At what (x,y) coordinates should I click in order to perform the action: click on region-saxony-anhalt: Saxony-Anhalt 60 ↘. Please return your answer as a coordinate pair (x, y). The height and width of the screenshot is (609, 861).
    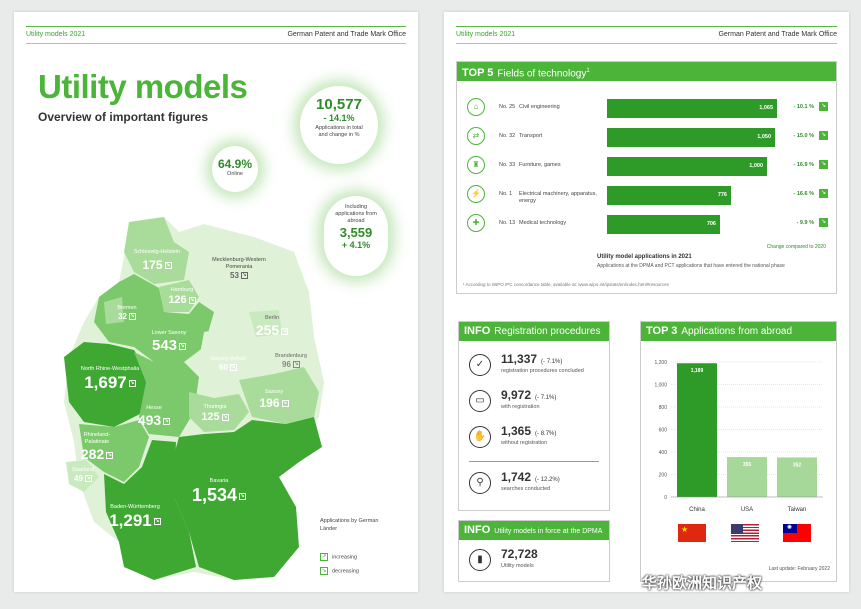
    Looking at the image, I should click on (228, 364).